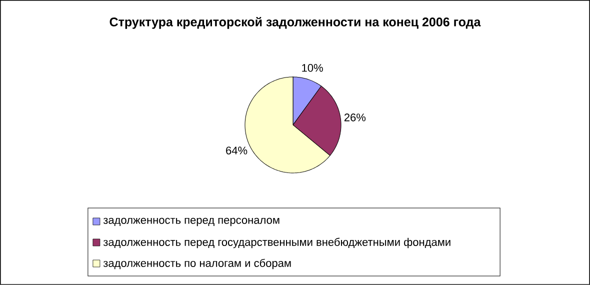 The height and width of the screenshot is (285, 590). Describe the element at coordinates (237, 150) in the screenshot. I see `data-label: 64%` at that location.